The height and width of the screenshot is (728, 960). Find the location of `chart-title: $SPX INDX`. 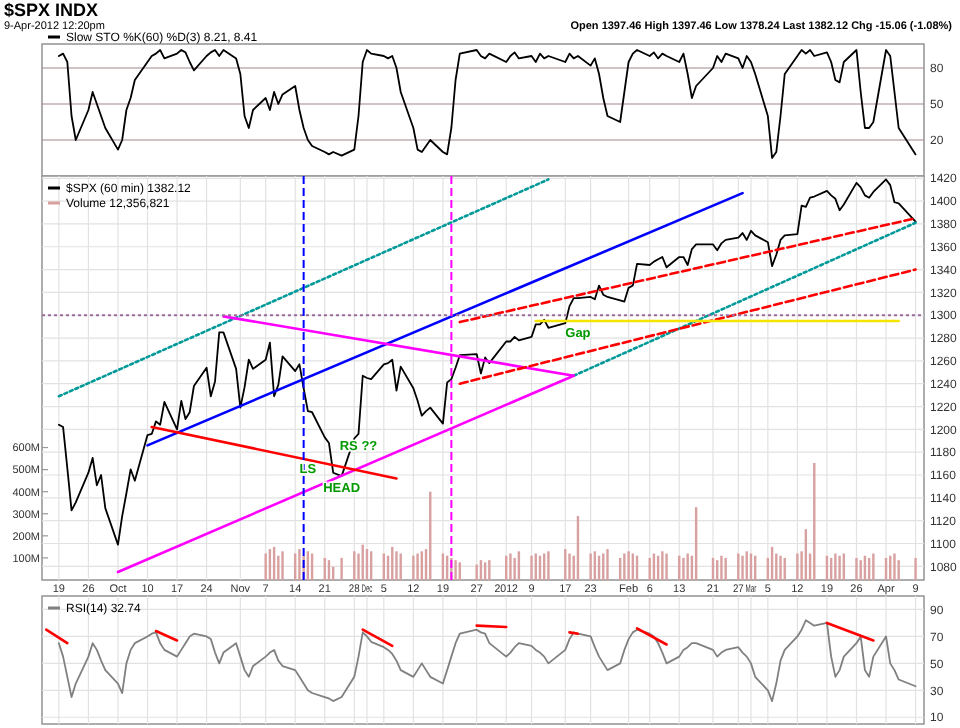

chart-title: $SPX INDX is located at coordinates (51, 10).